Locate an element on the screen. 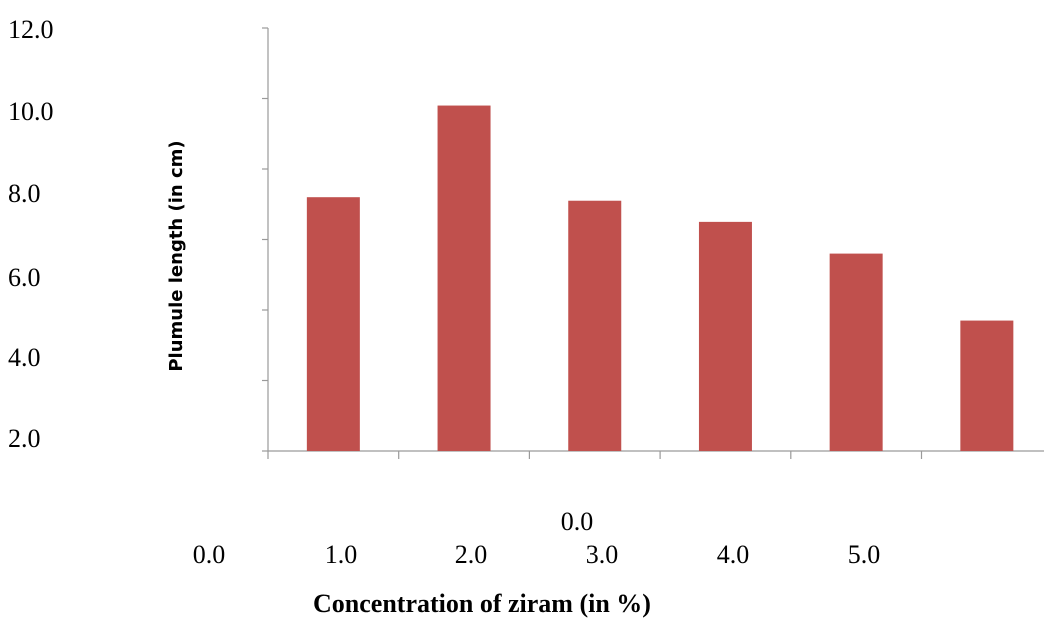 The height and width of the screenshot is (621, 1044). y-axis-tick-labels: 12.0 10.0 8.0 6.0 4.0 2.0 is located at coordinates (31, 234).